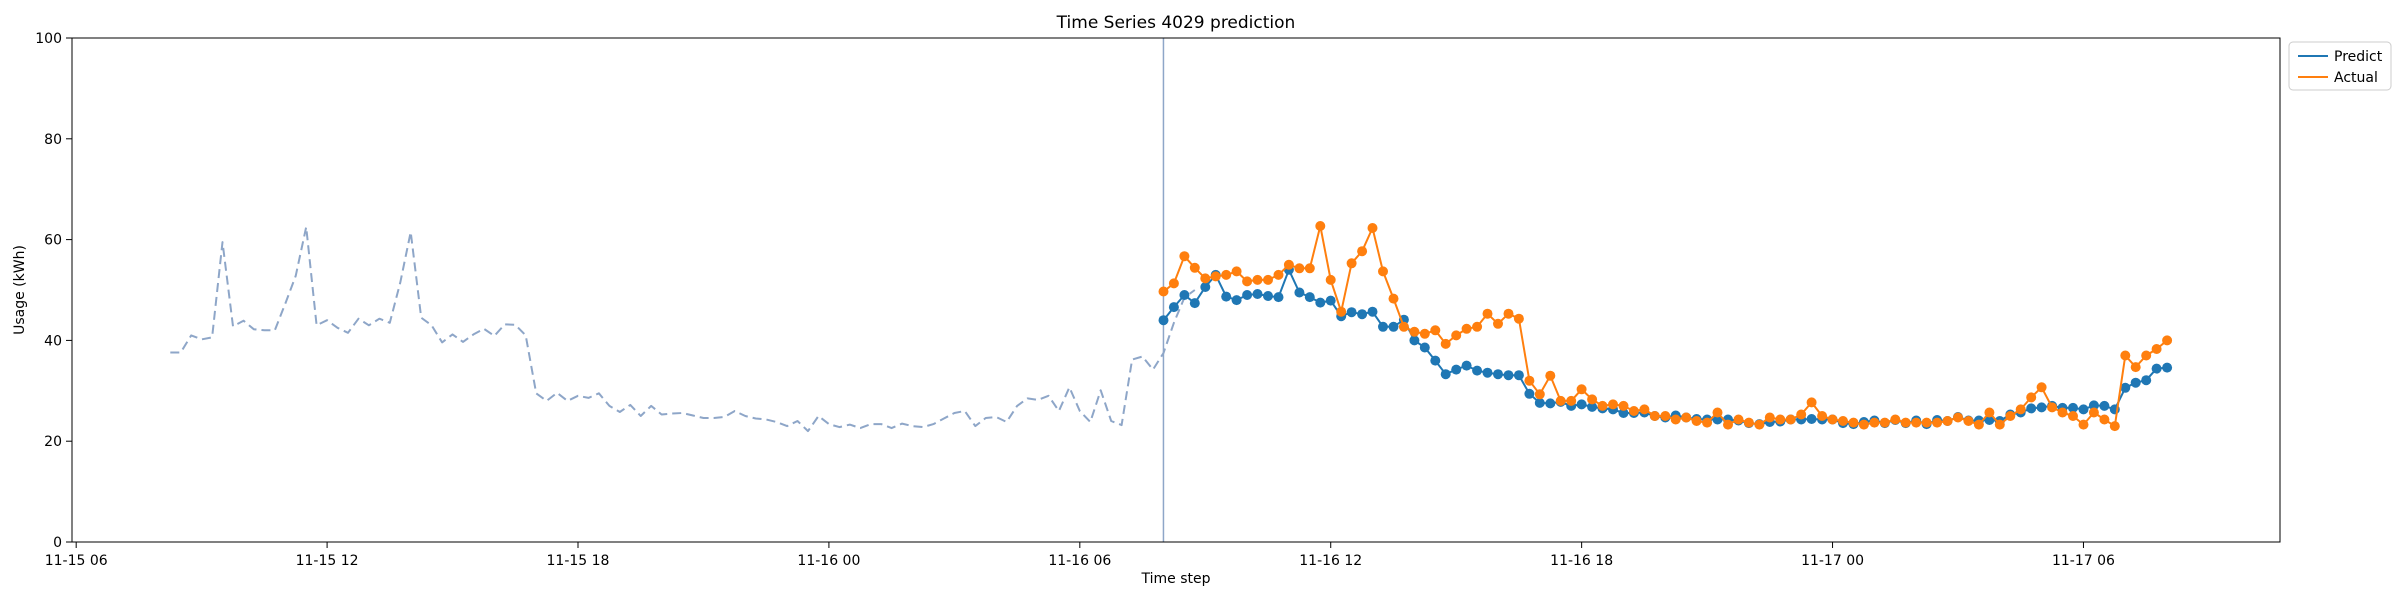 Image resolution: width=2400 pixels, height=600 pixels. I want to click on y-tick-label: 80, so click(53, 140).